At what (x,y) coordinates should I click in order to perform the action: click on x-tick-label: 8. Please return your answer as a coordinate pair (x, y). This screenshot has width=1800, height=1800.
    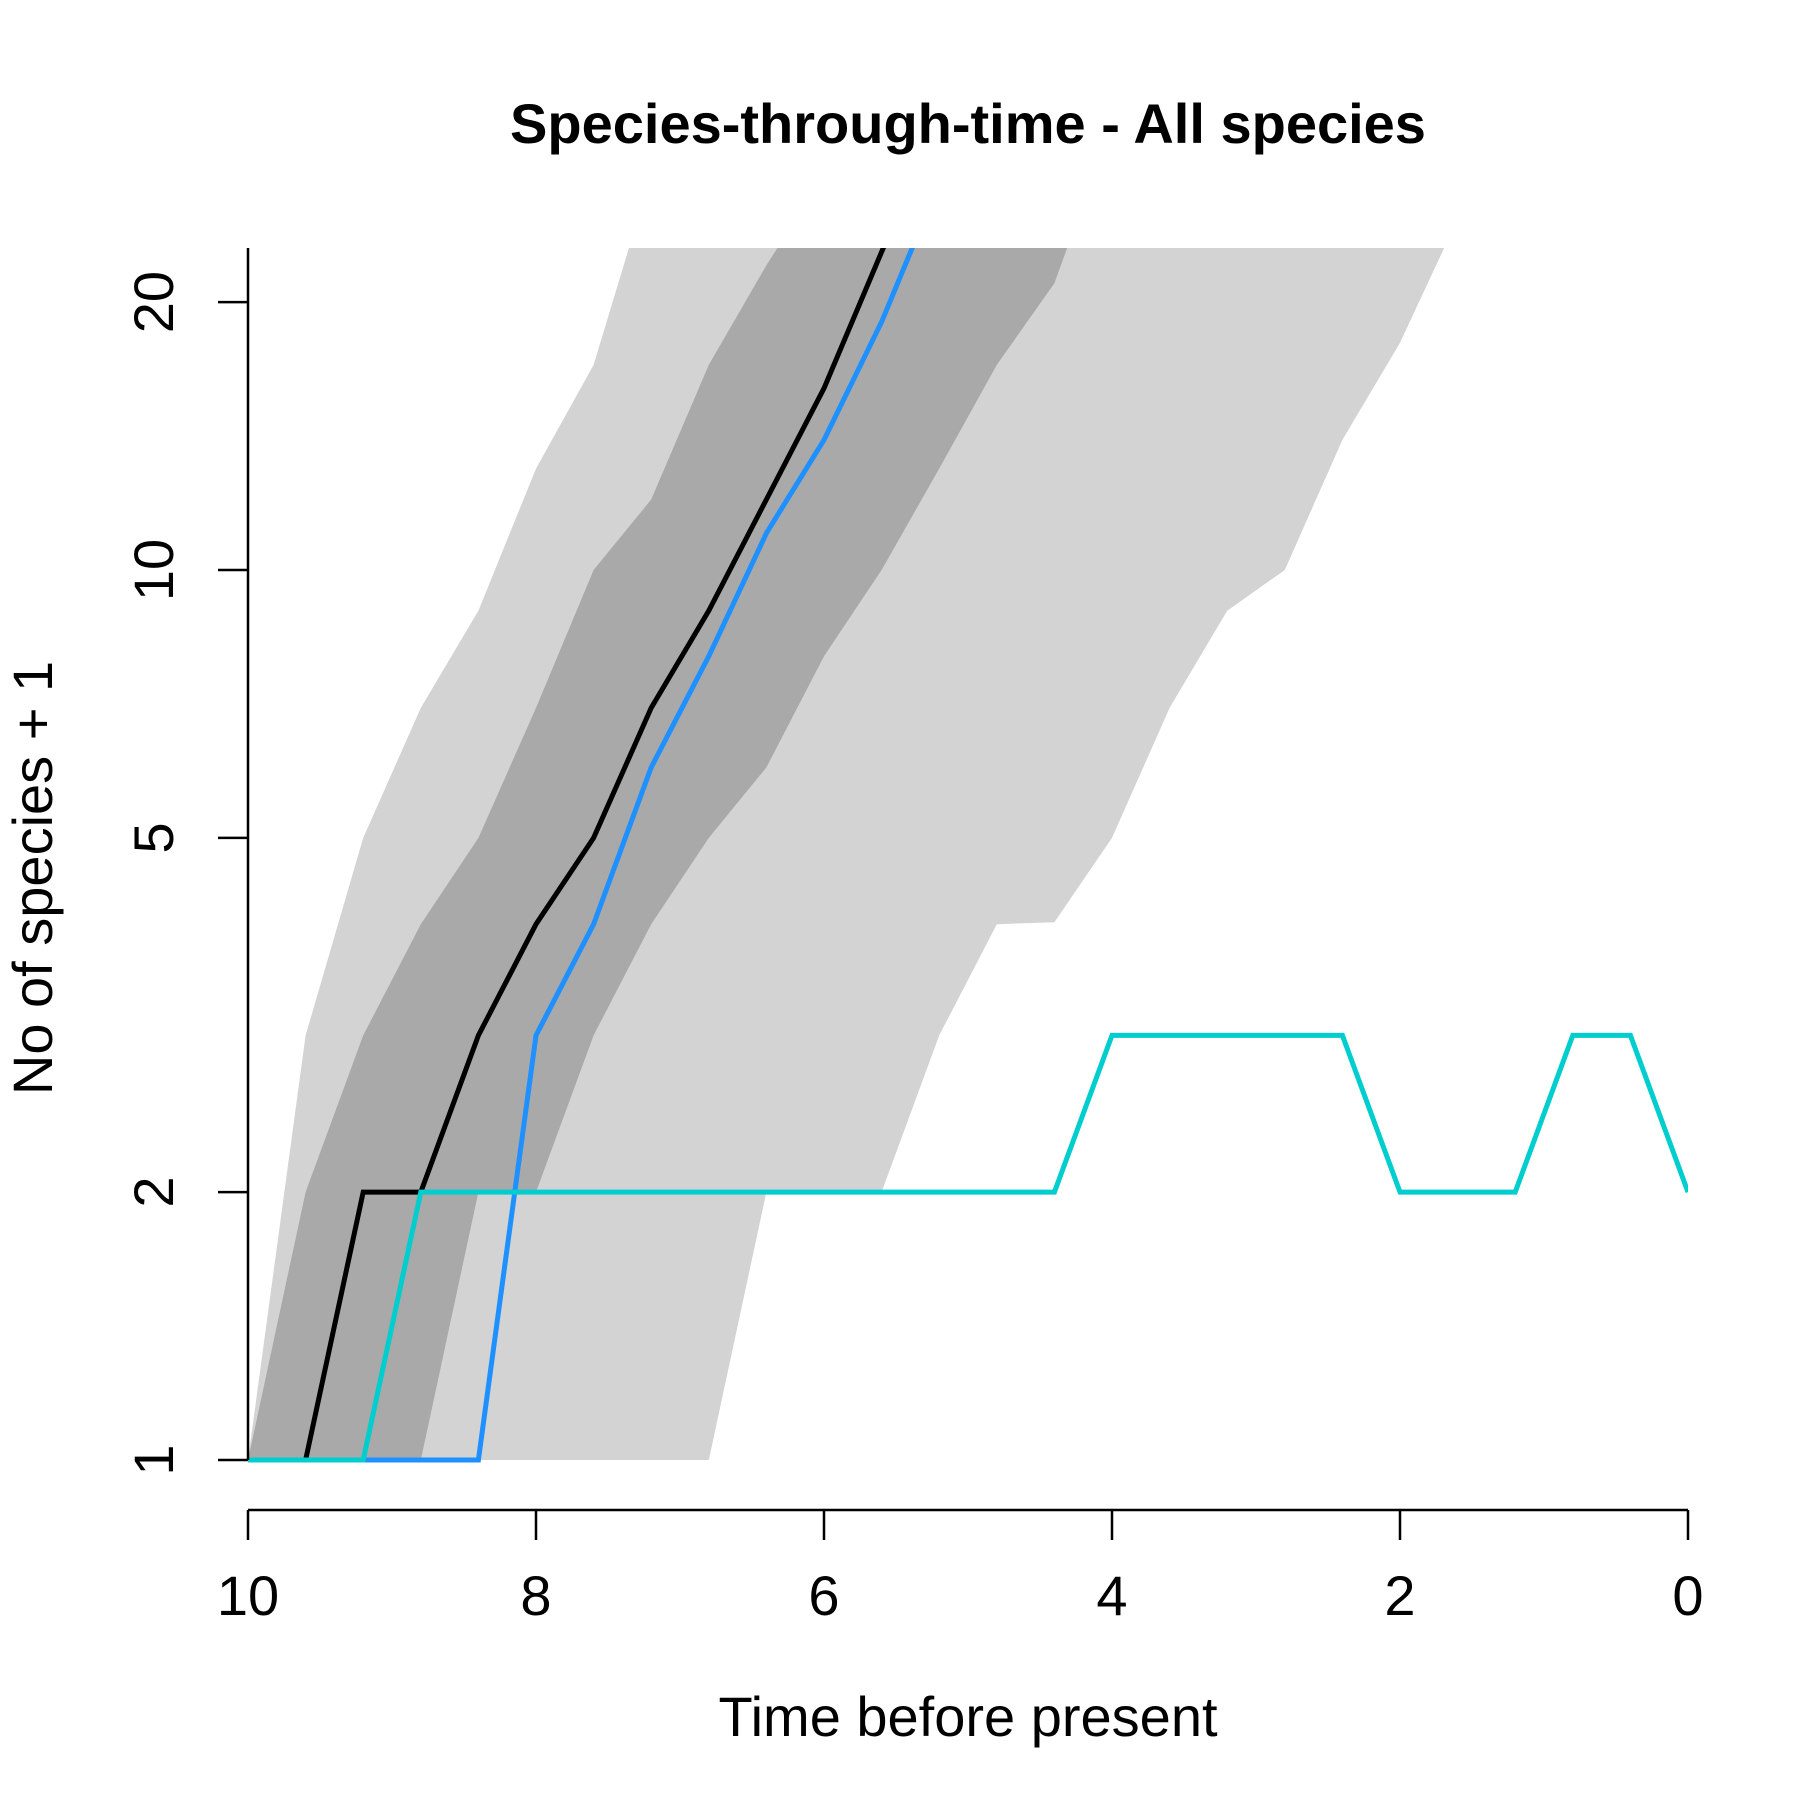
    Looking at the image, I should click on (535, 1595).